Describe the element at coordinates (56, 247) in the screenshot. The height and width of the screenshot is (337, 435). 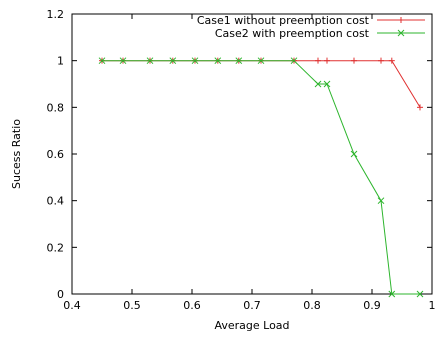
I see `y-tick-label: 0.2` at that location.